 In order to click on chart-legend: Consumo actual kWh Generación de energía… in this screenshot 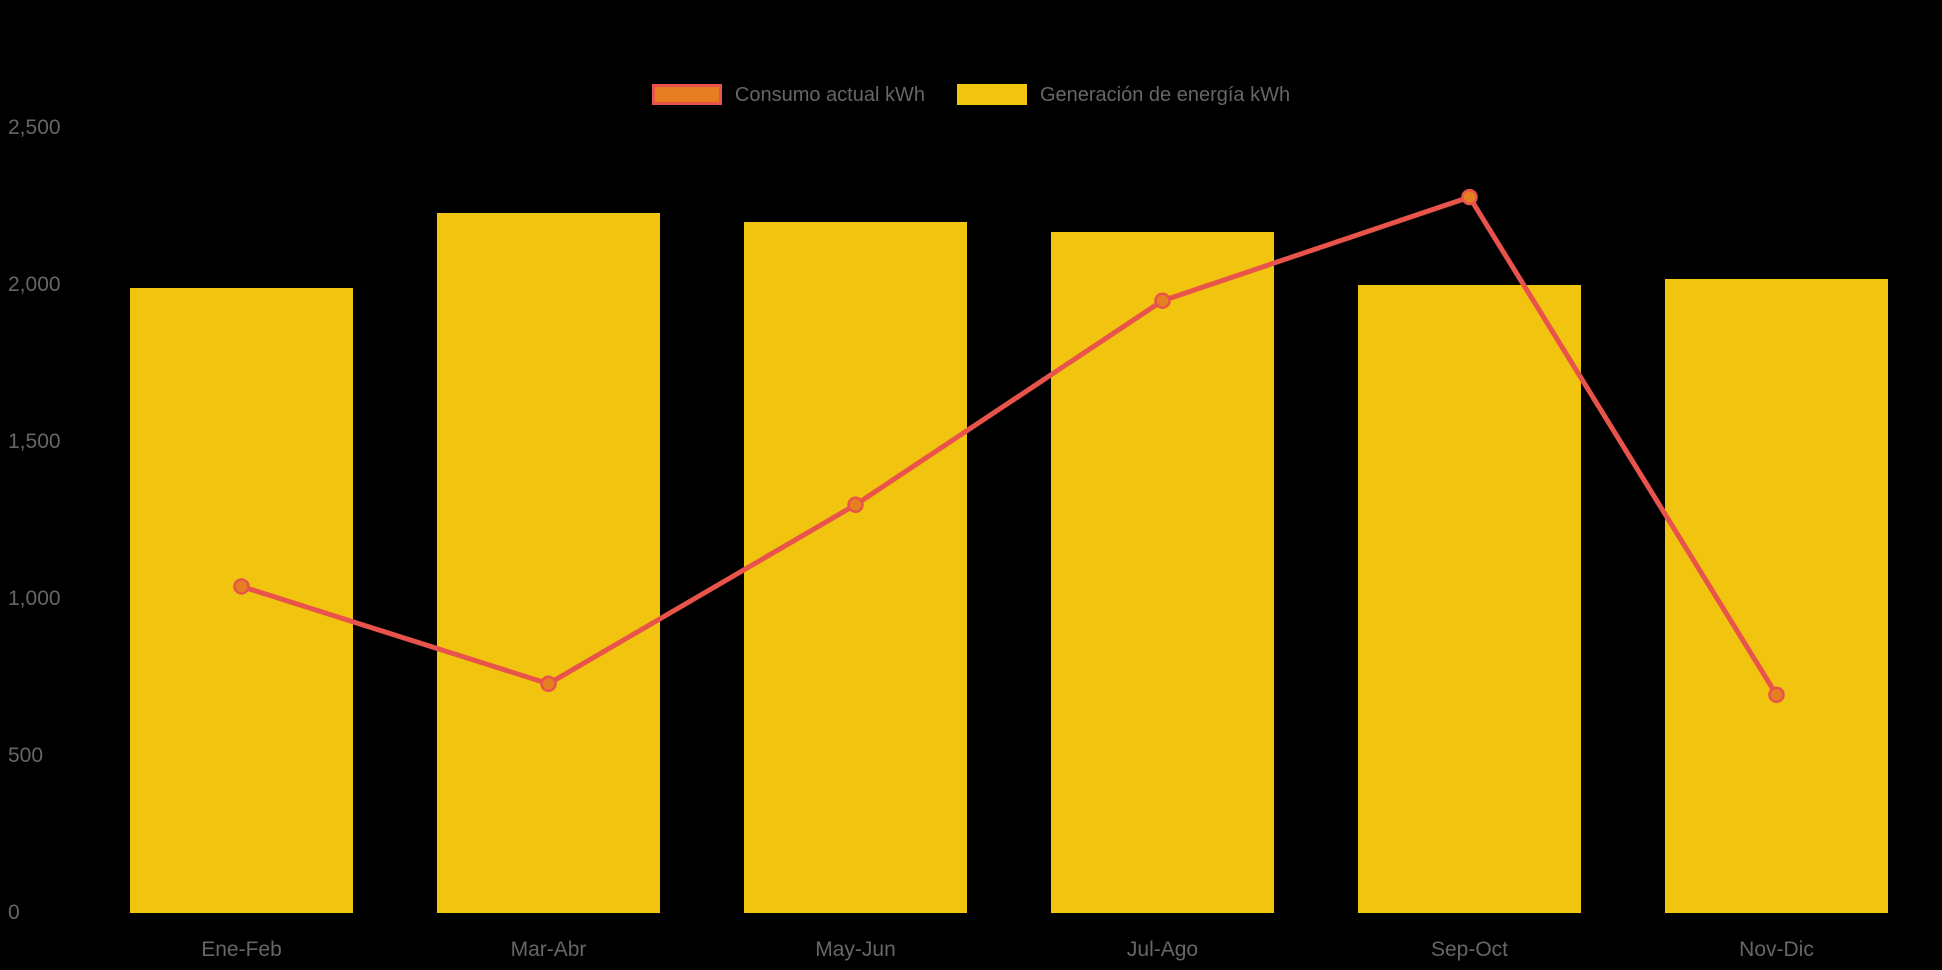, I will do `click(971, 94)`.